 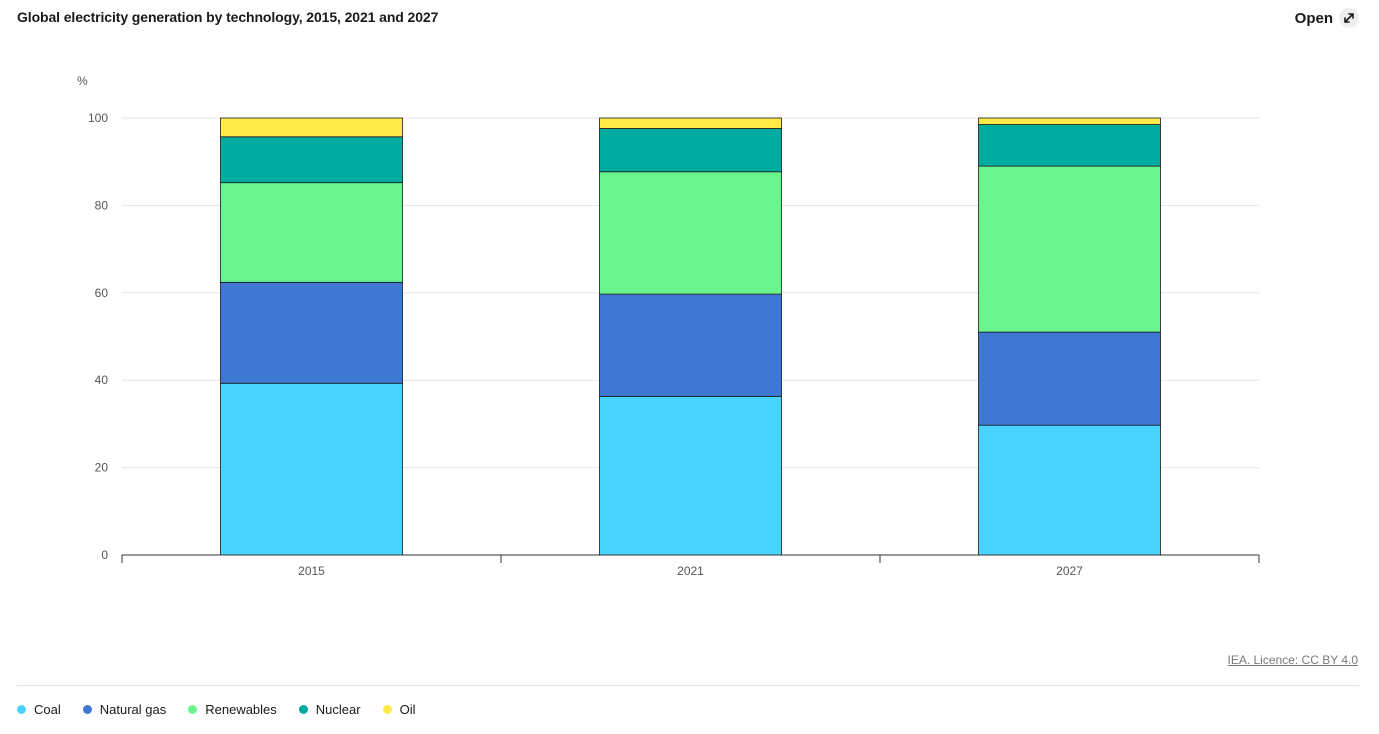 I want to click on bar-segment-coal-2027, so click(x=1069, y=490).